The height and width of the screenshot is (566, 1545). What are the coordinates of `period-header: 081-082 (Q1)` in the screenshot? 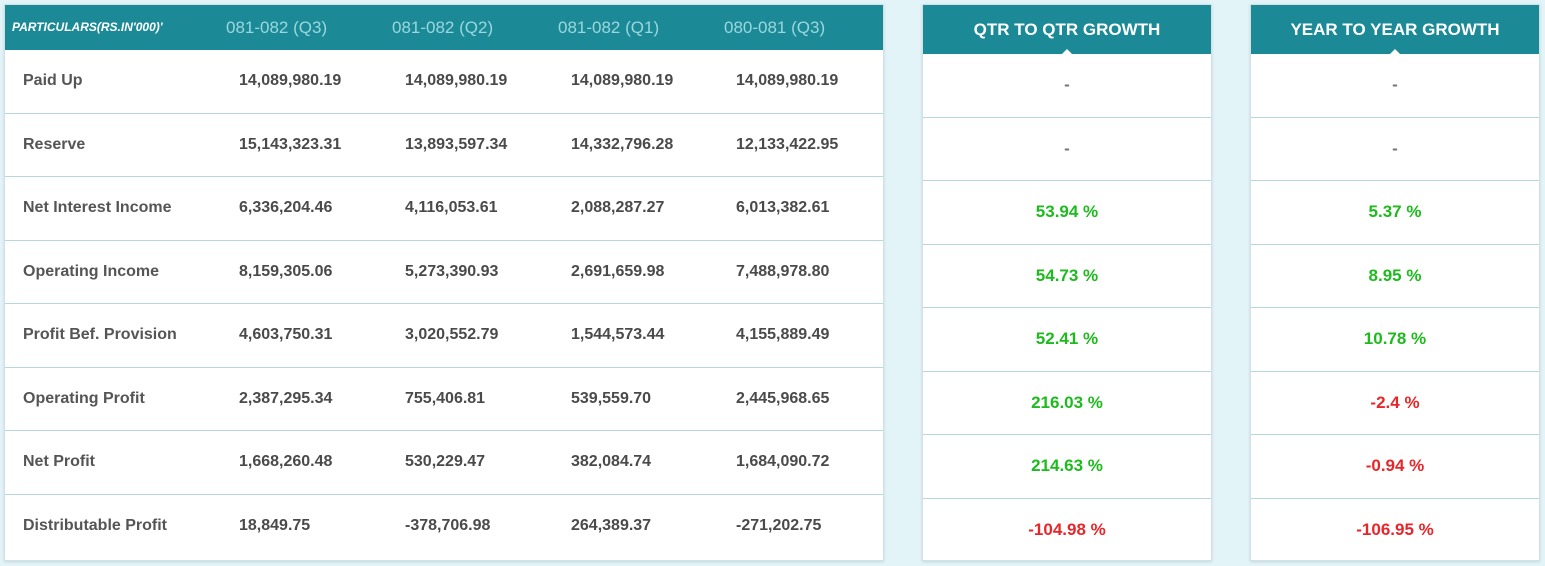 It's located at (609, 27).